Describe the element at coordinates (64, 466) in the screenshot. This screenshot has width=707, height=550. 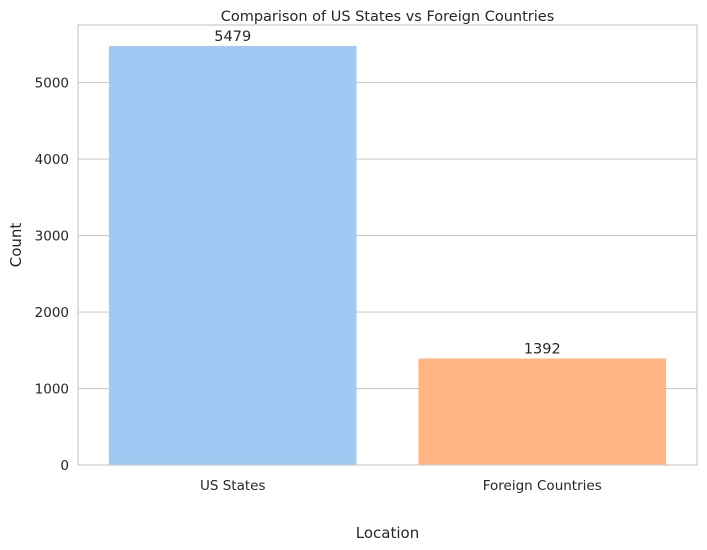
I see `y-tick-label: 0` at that location.